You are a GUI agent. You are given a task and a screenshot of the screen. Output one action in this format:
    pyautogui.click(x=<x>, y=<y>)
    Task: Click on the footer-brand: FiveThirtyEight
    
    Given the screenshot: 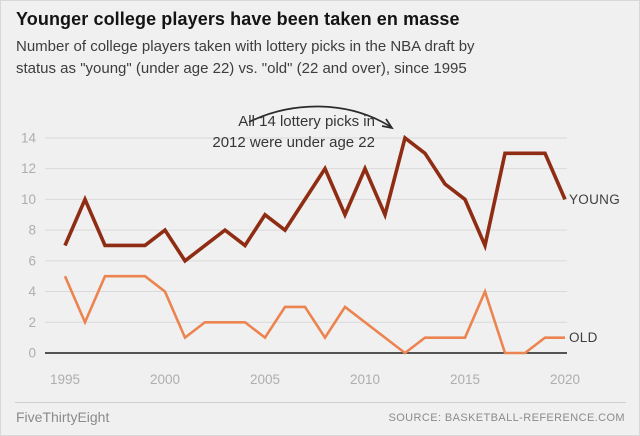 What is the action you would take?
    pyautogui.click(x=63, y=417)
    